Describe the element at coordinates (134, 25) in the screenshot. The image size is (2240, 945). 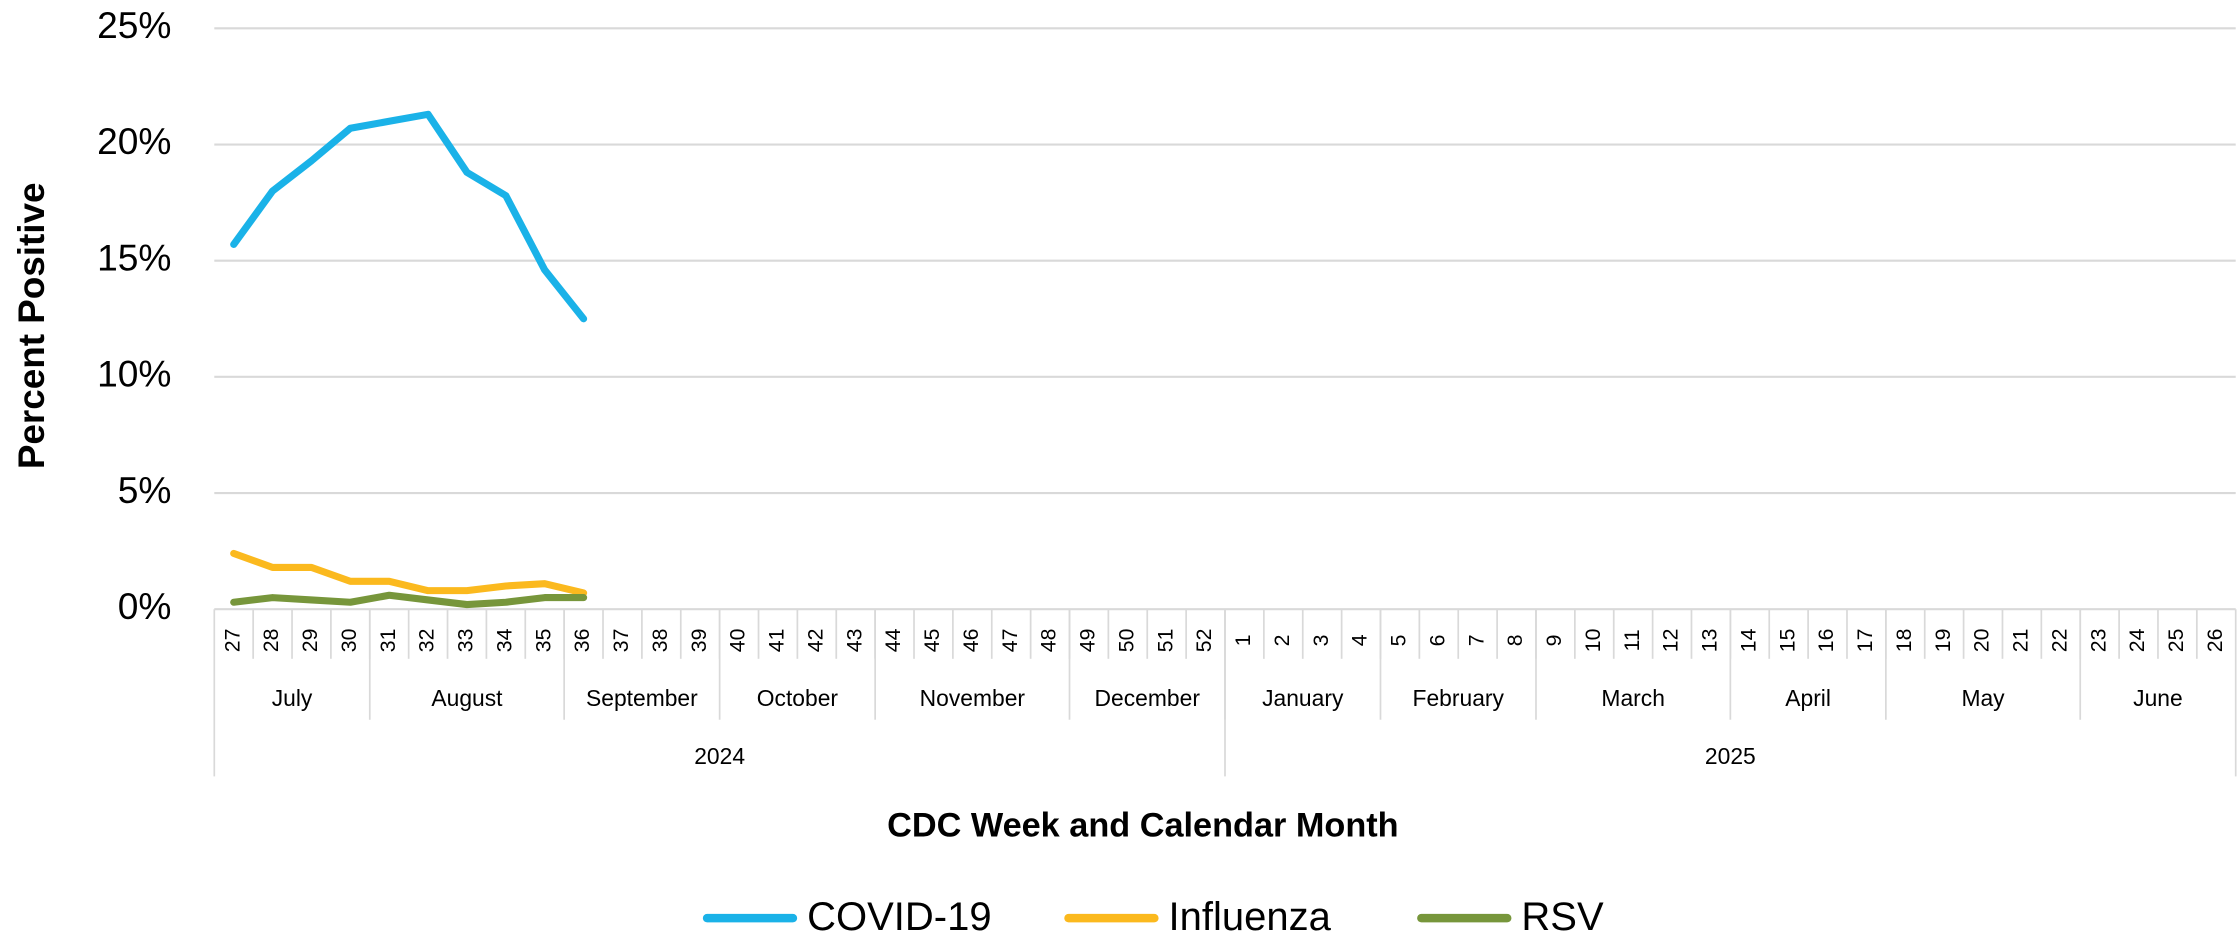
I see `y-tick-label: 25%` at that location.